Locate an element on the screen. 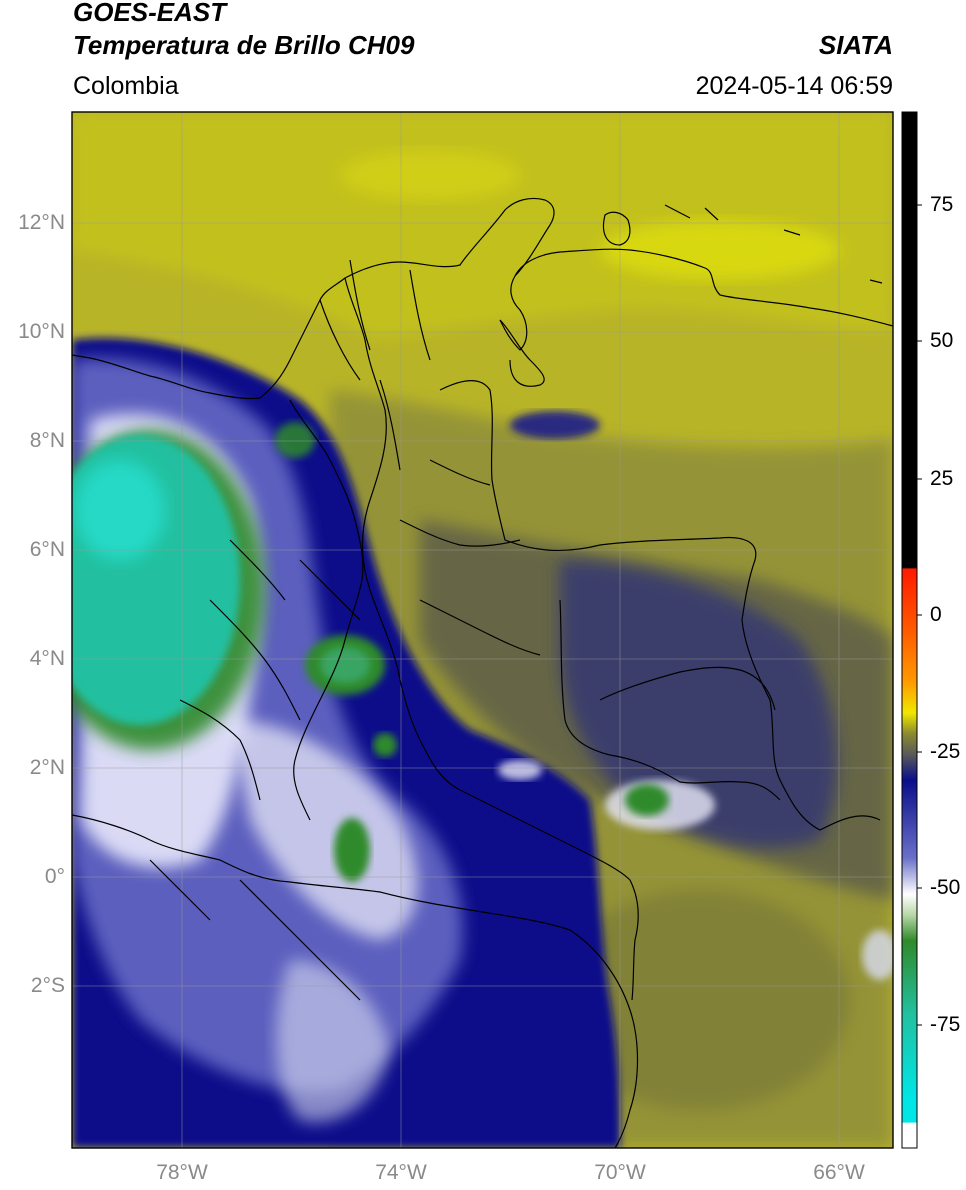  timestamp-label: 2024-05-14 06:59 is located at coordinates (794, 86).